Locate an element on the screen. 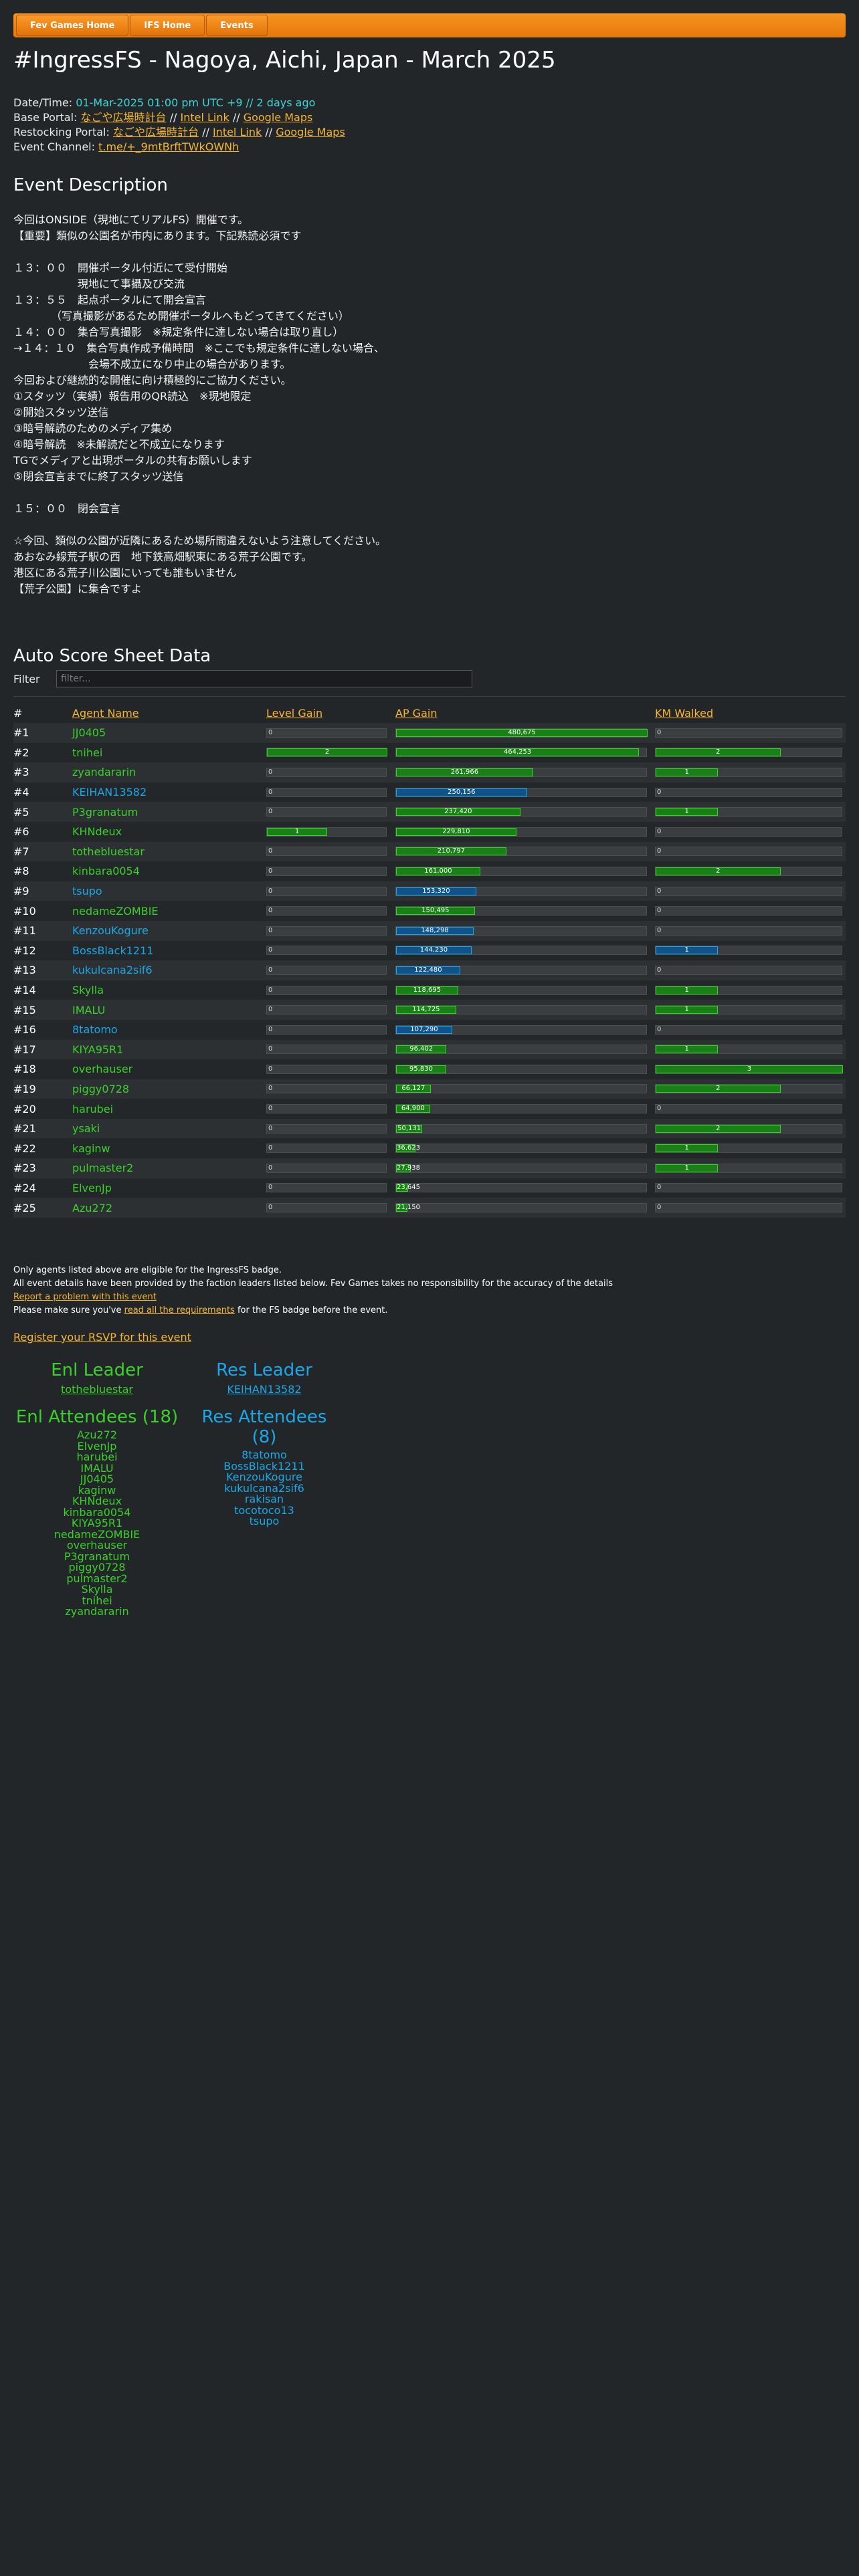 Image resolution: width=859 pixels, height=2576 pixels. ap-gain-cell: 210,797 is located at coordinates (525, 851).